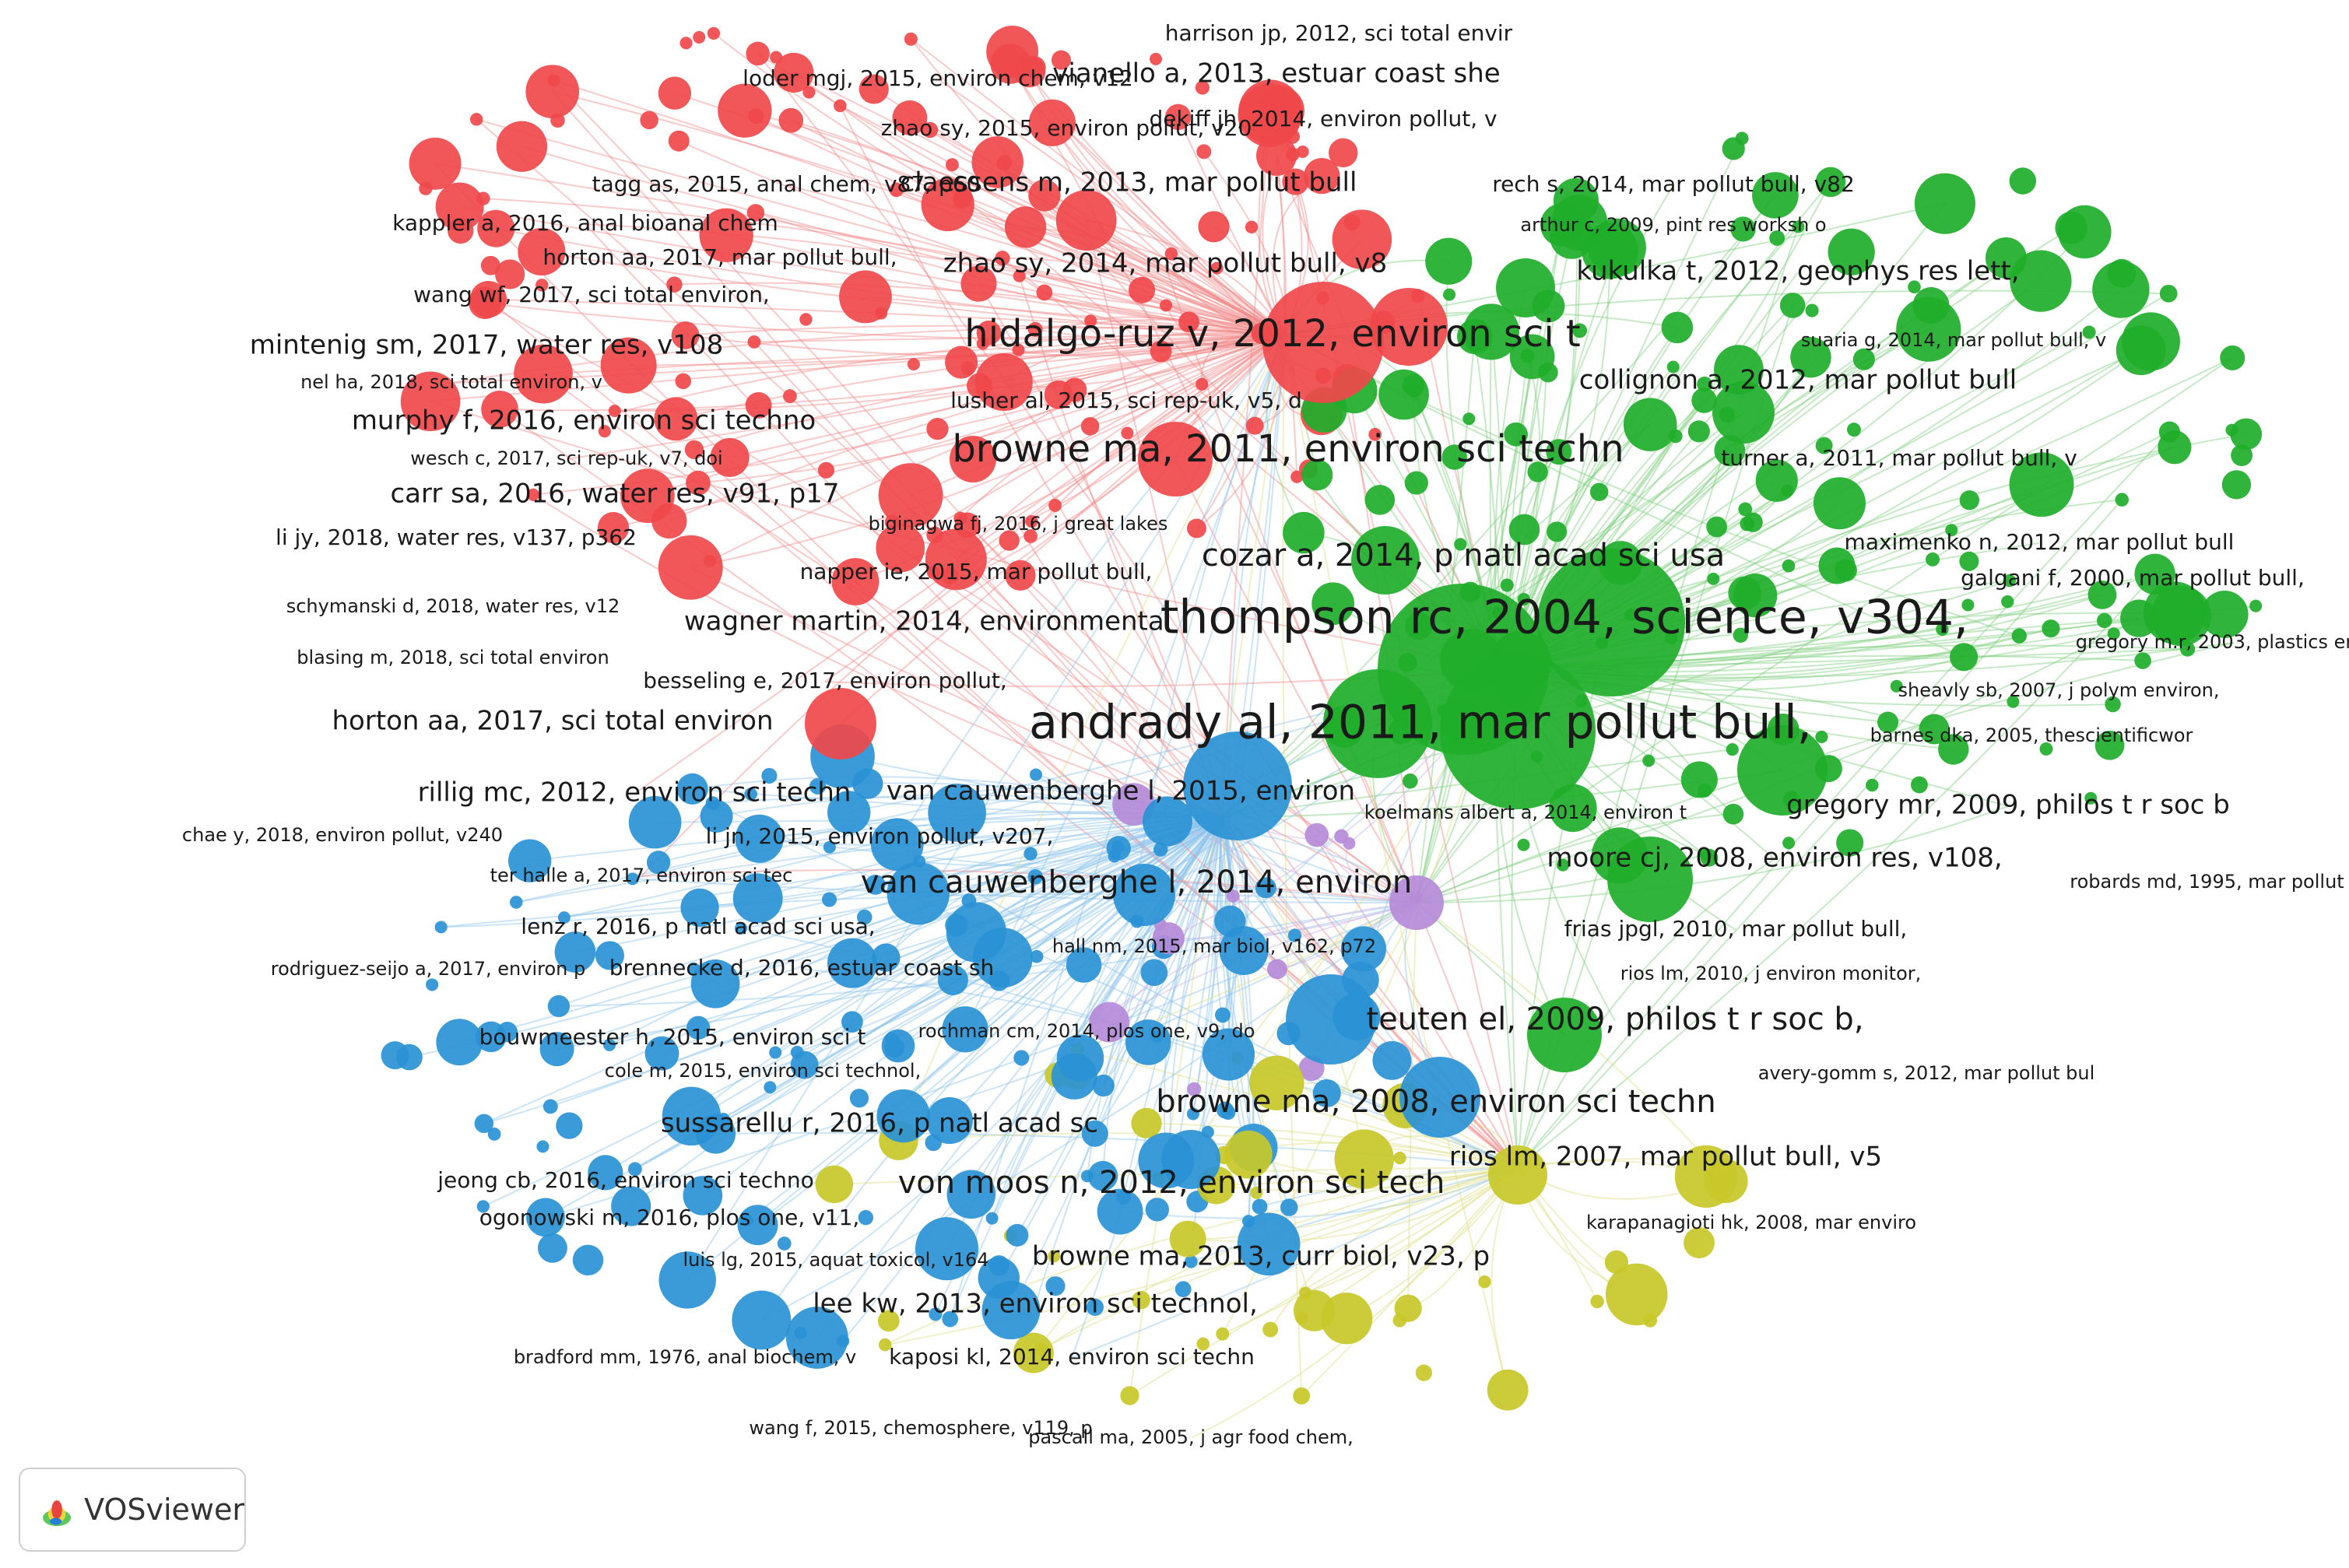 Image resolution: width=2349 pixels, height=1568 pixels. Describe the element at coordinates (2040, 542) in the screenshot. I see `publication-label: maximenko n, 2012, mar pollut bull` at that location.